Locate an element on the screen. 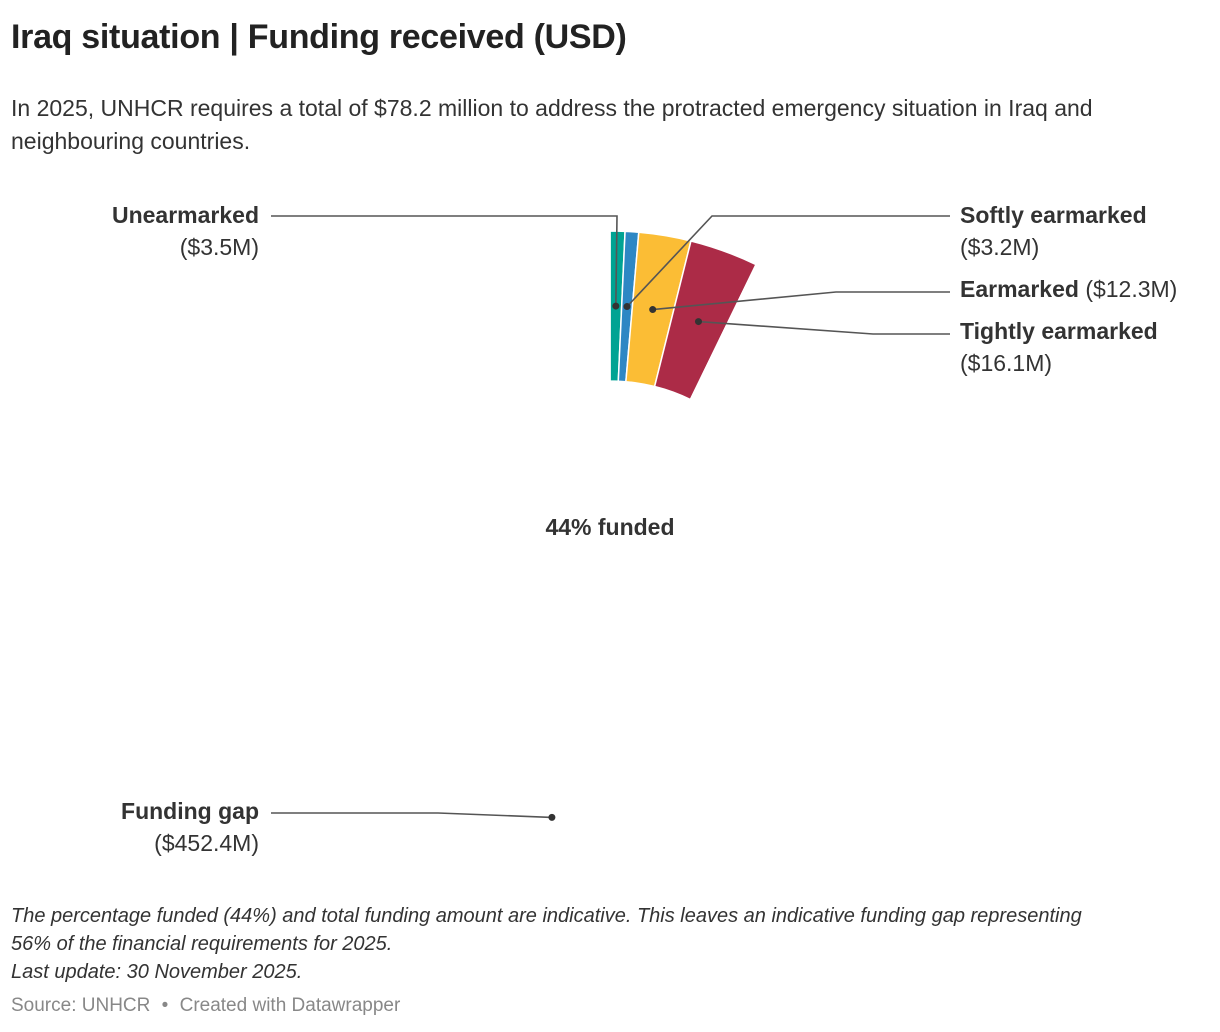  leader-line-funding-gap is located at coordinates (411, 815).